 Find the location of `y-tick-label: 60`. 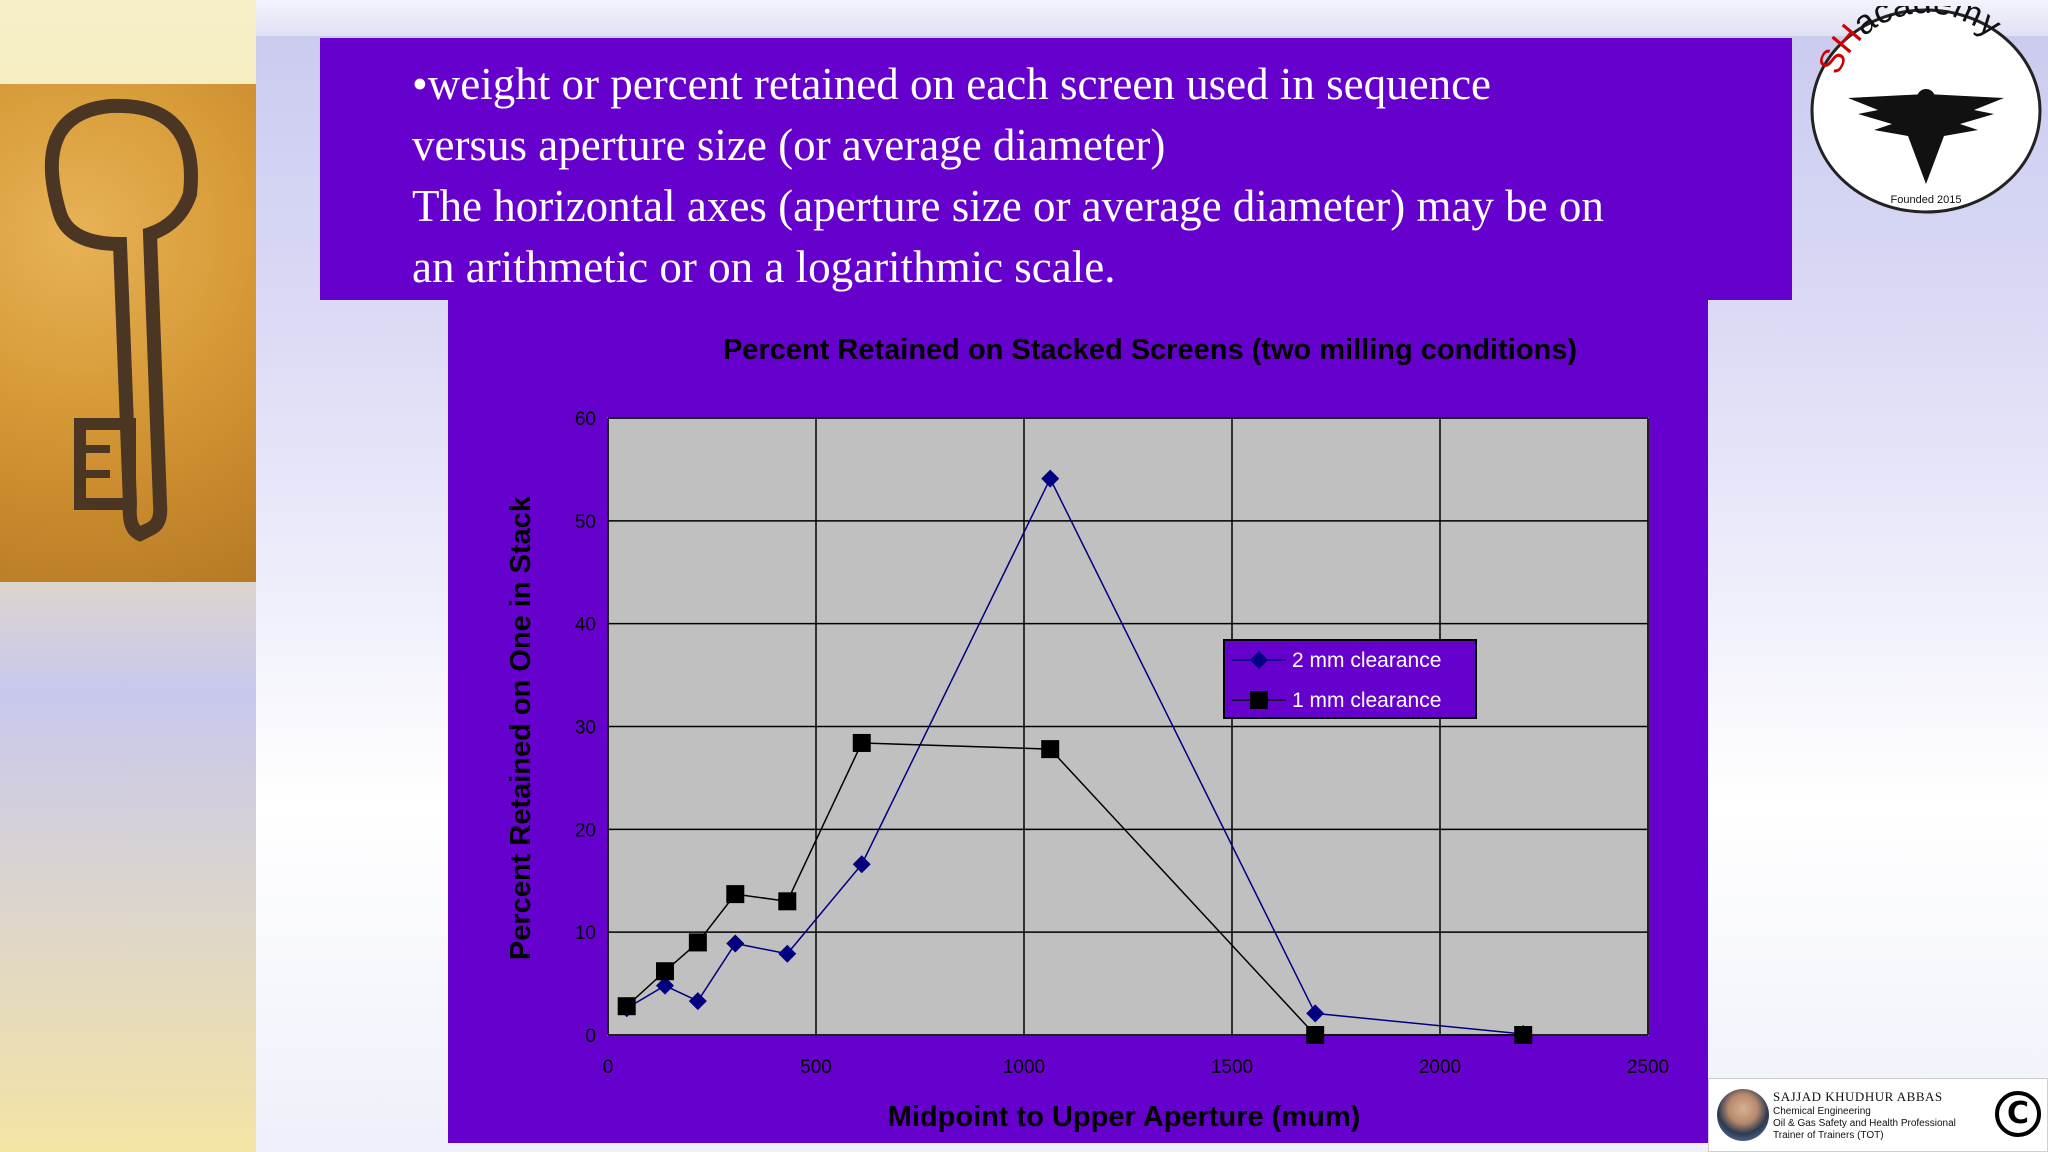

y-tick-label: 60 is located at coordinates (585, 419).